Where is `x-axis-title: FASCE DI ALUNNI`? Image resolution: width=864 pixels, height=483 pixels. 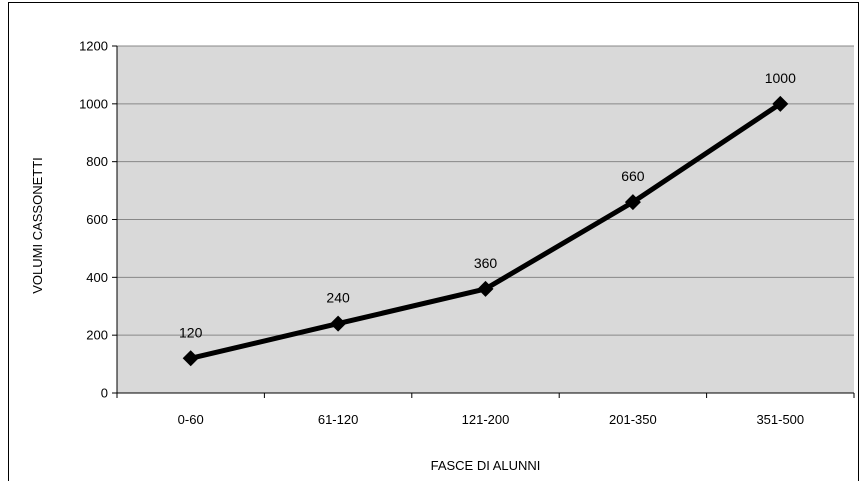
x-axis-title: FASCE DI ALUNNI is located at coordinates (486, 465).